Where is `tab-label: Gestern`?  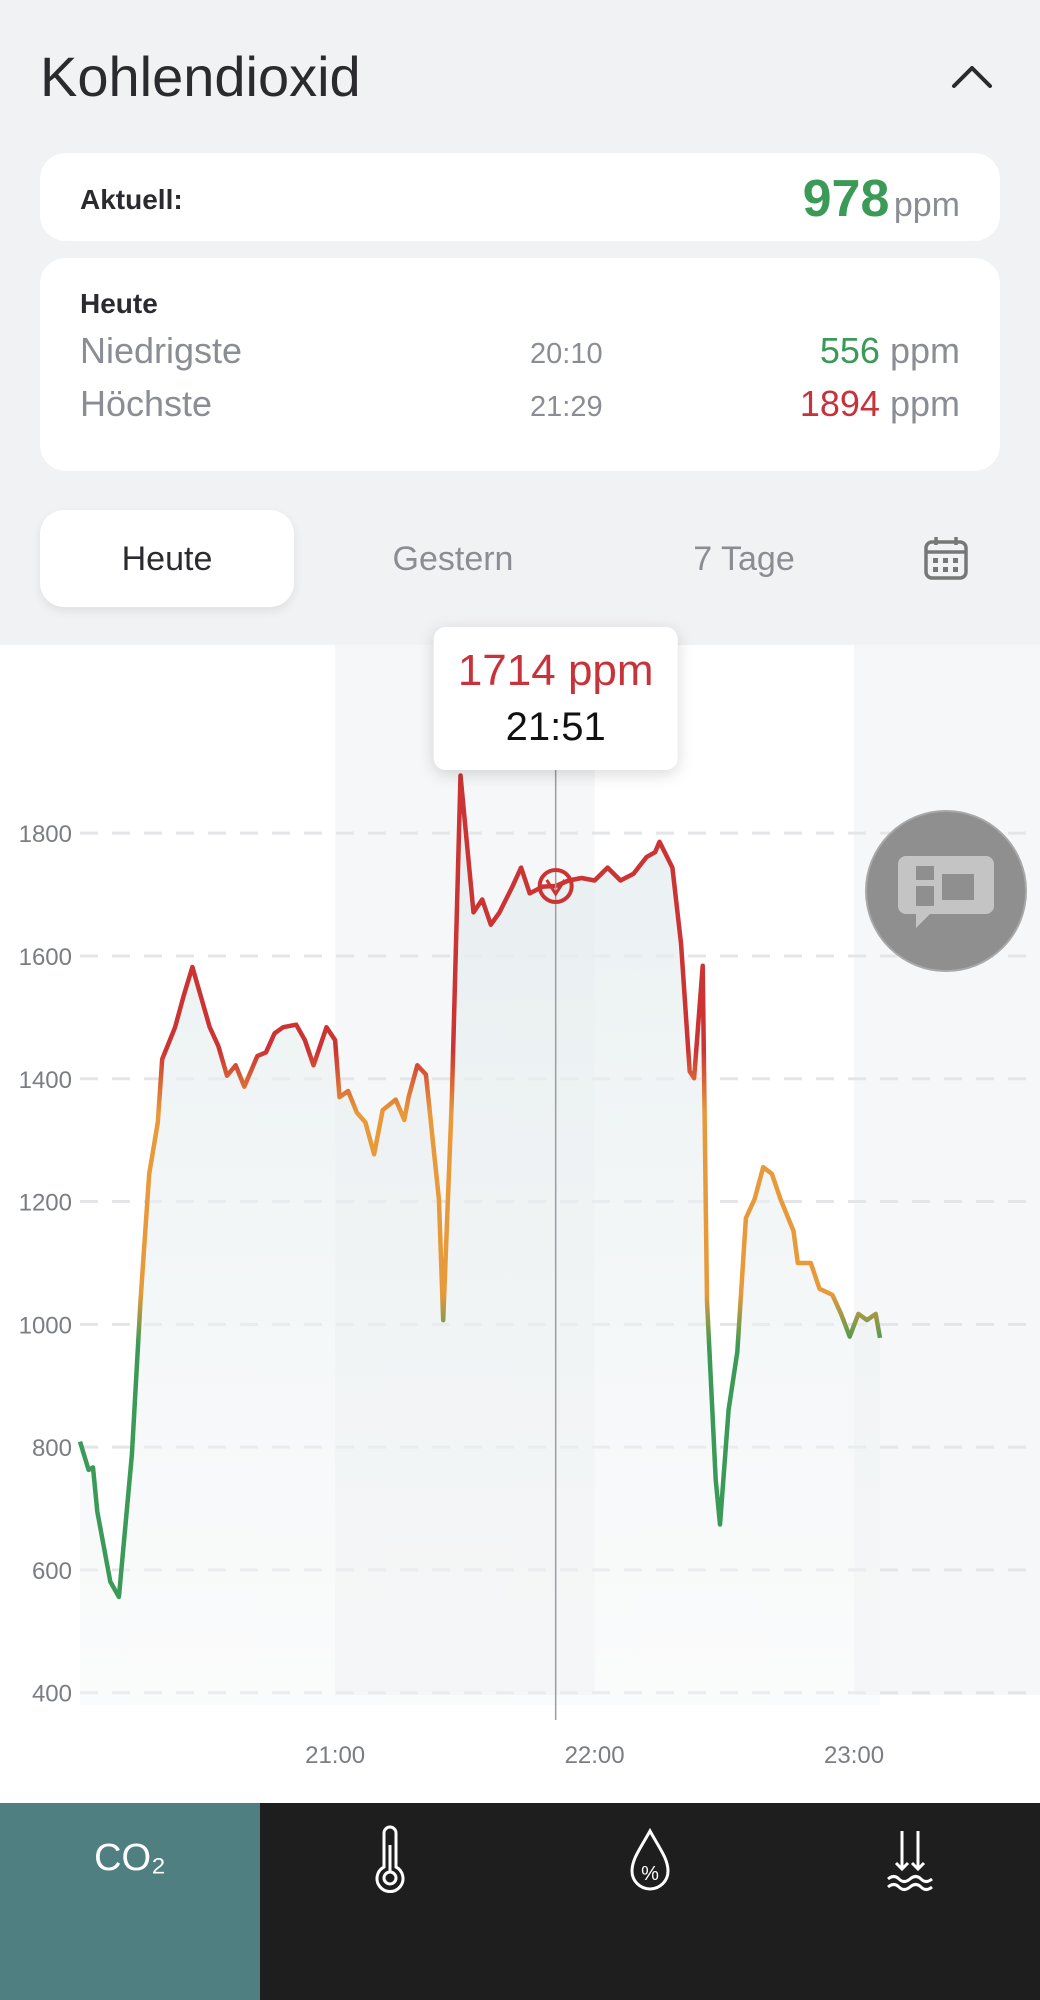
tab-label: Gestern is located at coordinates (453, 559).